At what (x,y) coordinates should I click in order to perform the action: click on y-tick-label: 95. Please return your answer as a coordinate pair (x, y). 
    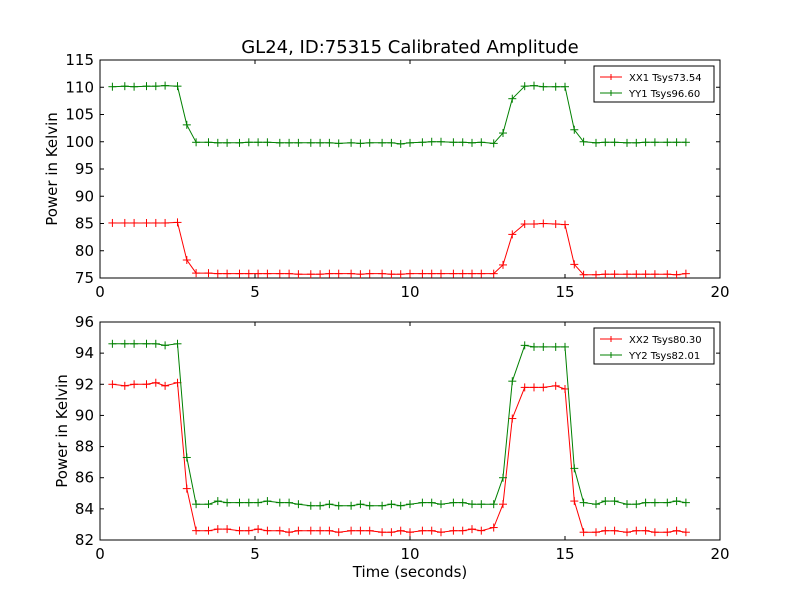
    Looking at the image, I should click on (84, 169).